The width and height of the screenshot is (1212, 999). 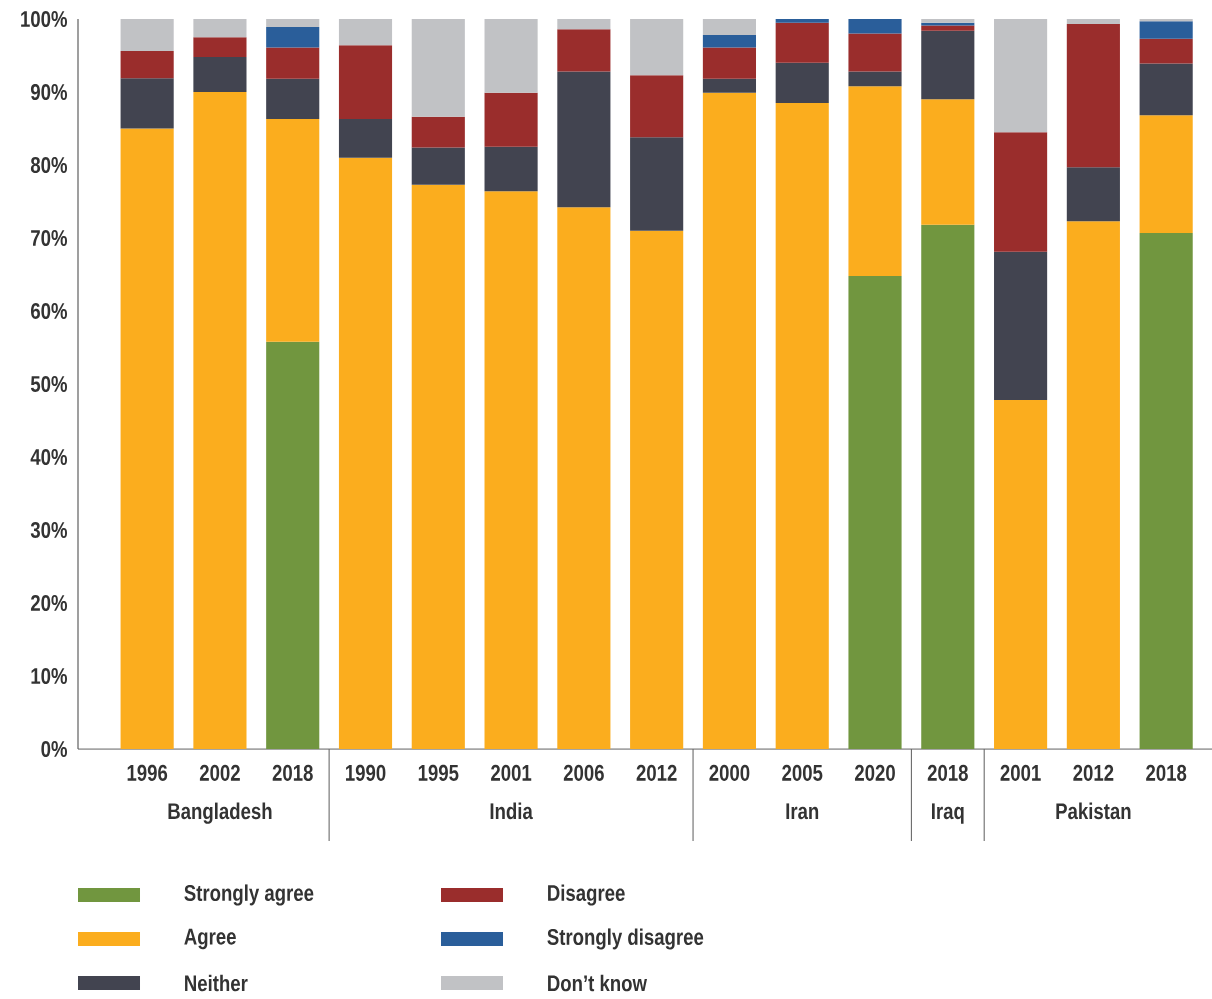 I want to click on y-tick-label: 60%, so click(x=49, y=311).